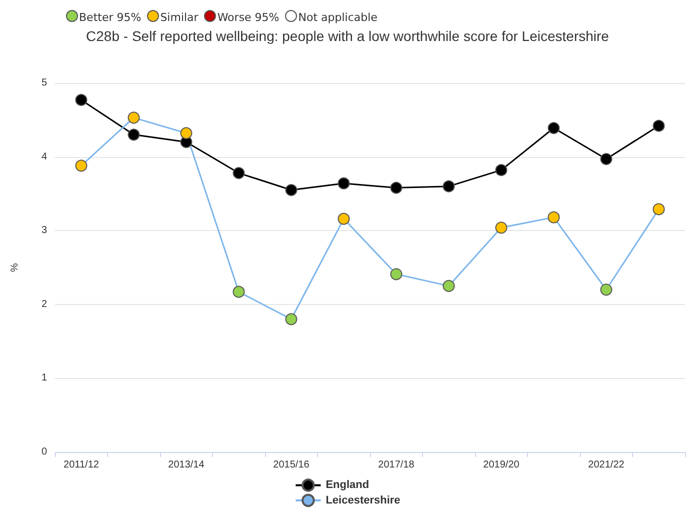  I want to click on y-tick-label: 1, so click(44, 378).